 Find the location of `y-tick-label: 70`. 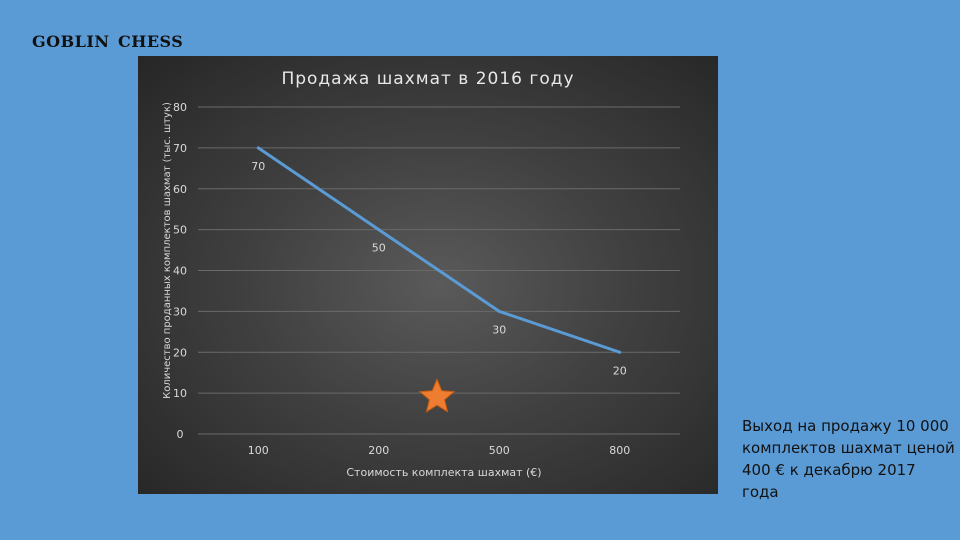

y-tick-label: 70 is located at coordinates (180, 148).